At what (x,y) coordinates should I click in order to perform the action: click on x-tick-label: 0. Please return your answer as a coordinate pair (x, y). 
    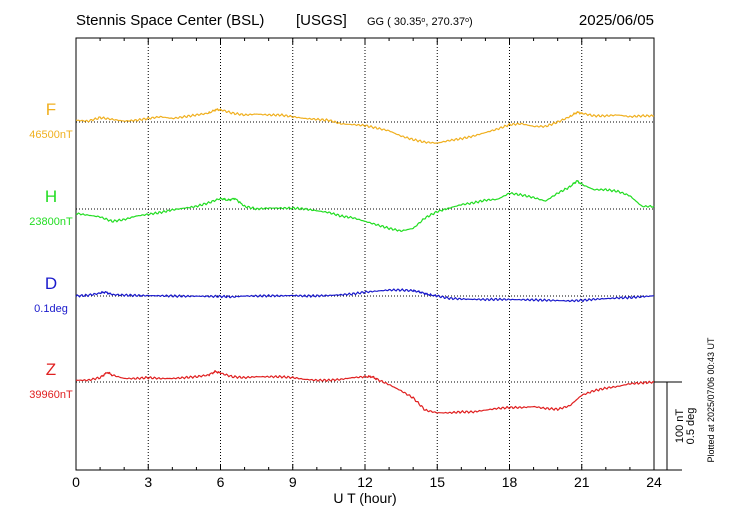
    Looking at the image, I should click on (76, 482).